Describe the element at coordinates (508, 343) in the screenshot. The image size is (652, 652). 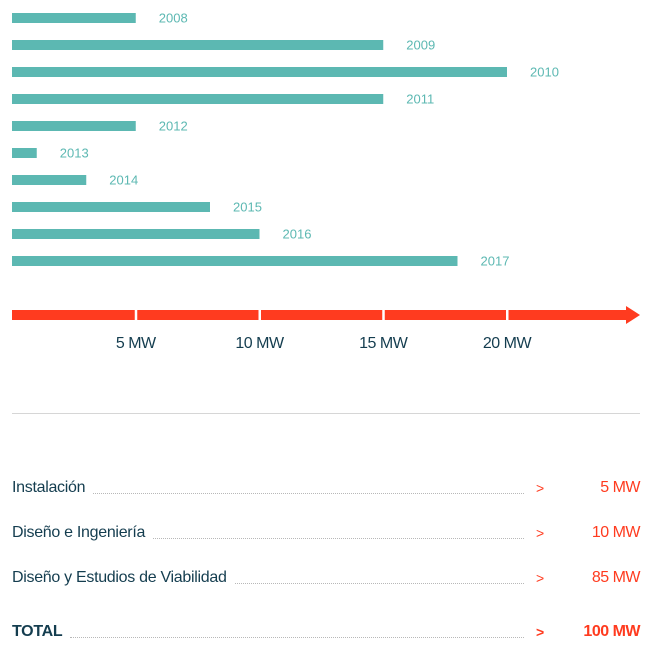
I see `tick-label-20: 20 MW` at that location.